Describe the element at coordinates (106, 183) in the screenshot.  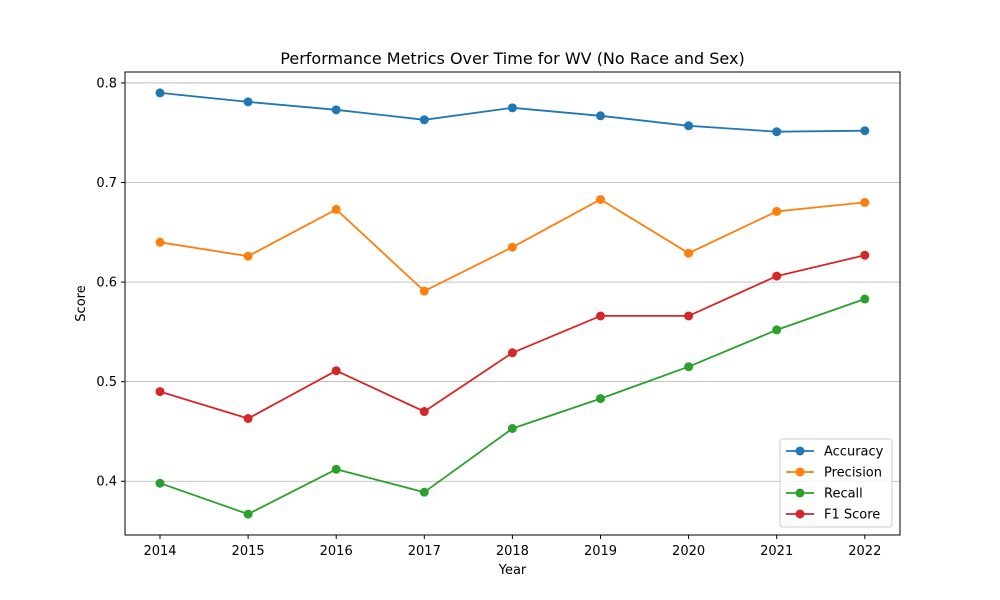
I see `y-tick-label: 0.7` at that location.